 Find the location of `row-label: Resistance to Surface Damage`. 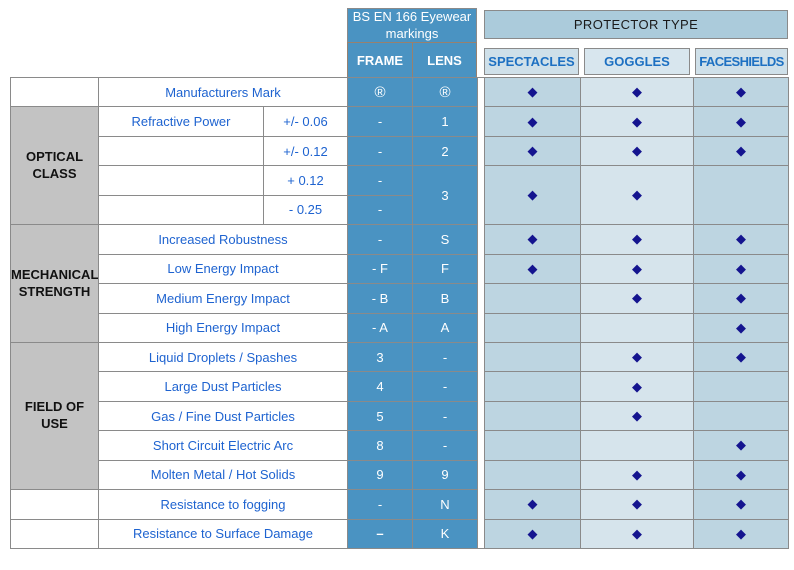

row-label: Resistance to Surface Damage is located at coordinates (223, 534).